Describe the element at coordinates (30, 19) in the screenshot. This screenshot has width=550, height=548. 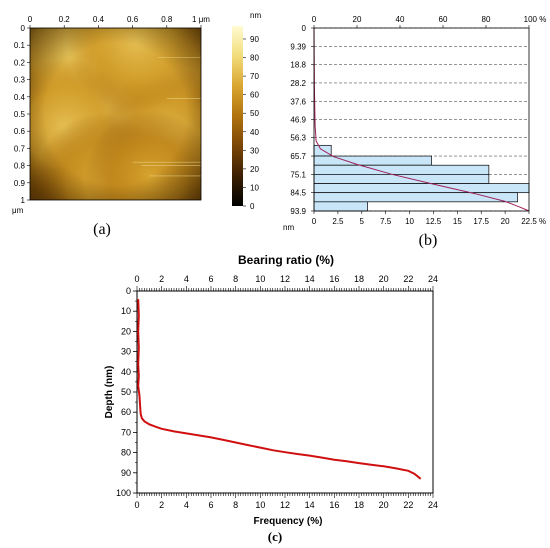
I see `afm-x-tick-label: 0` at that location.